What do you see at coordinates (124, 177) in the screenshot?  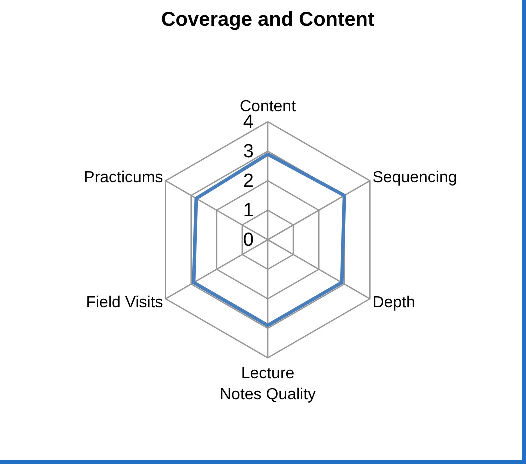 I see `spoke-label: Practicums` at bounding box center [124, 177].